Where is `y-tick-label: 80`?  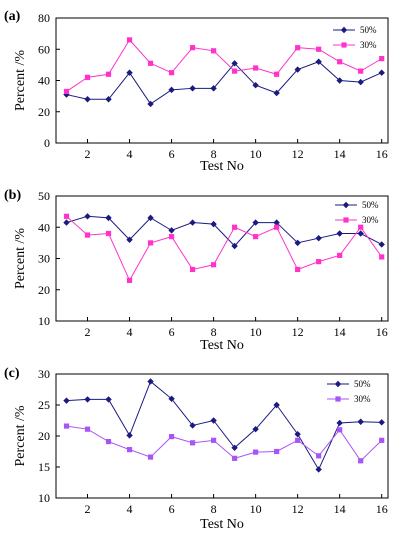
y-tick-label: 80 is located at coordinates (44, 18).